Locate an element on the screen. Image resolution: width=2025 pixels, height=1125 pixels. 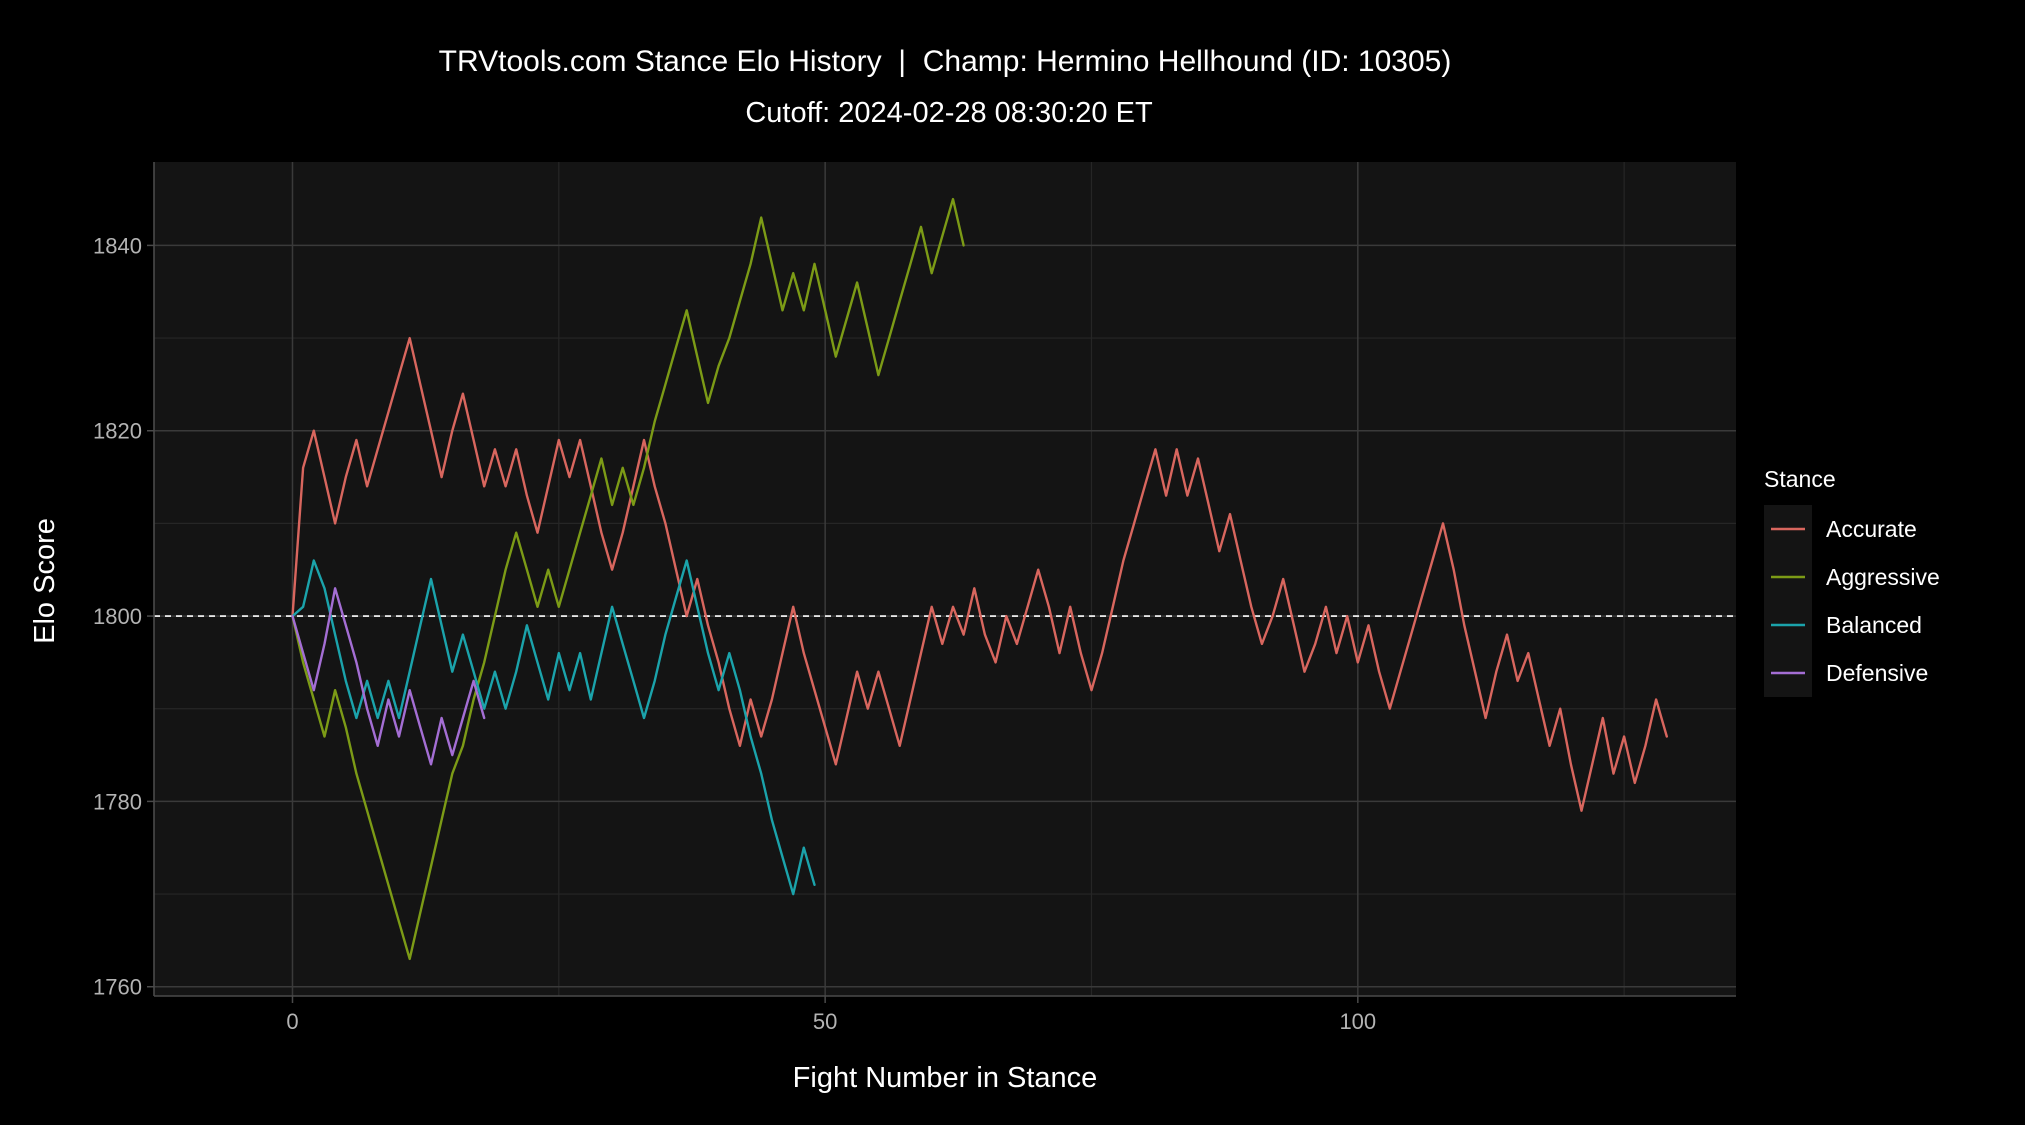
chart-subtitle: Cutoff: 2024-02-28 08:30:20 ET is located at coordinates (949, 113).